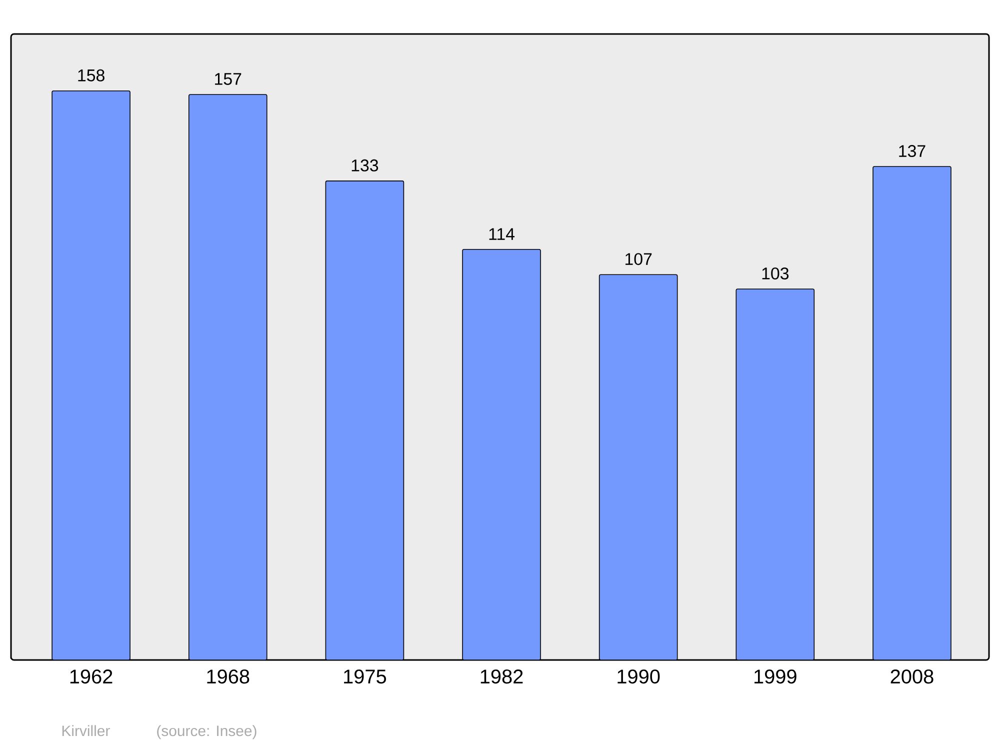 The image size is (1000, 747). I want to click on x-tick-label: 1990, so click(639, 677).